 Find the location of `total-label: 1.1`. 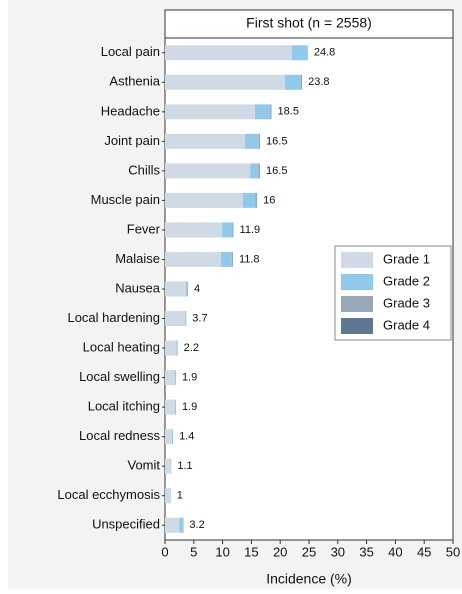

total-label: 1.1 is located at coordinates (184, 466).